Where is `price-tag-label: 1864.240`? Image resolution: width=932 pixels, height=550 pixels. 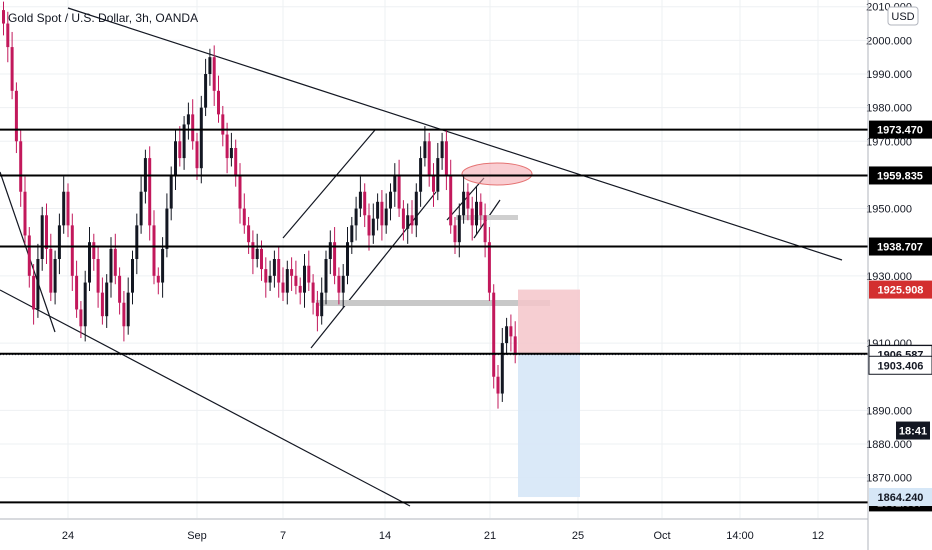
price-tag-label: 1864.240 is located at coordinates (901, 498).